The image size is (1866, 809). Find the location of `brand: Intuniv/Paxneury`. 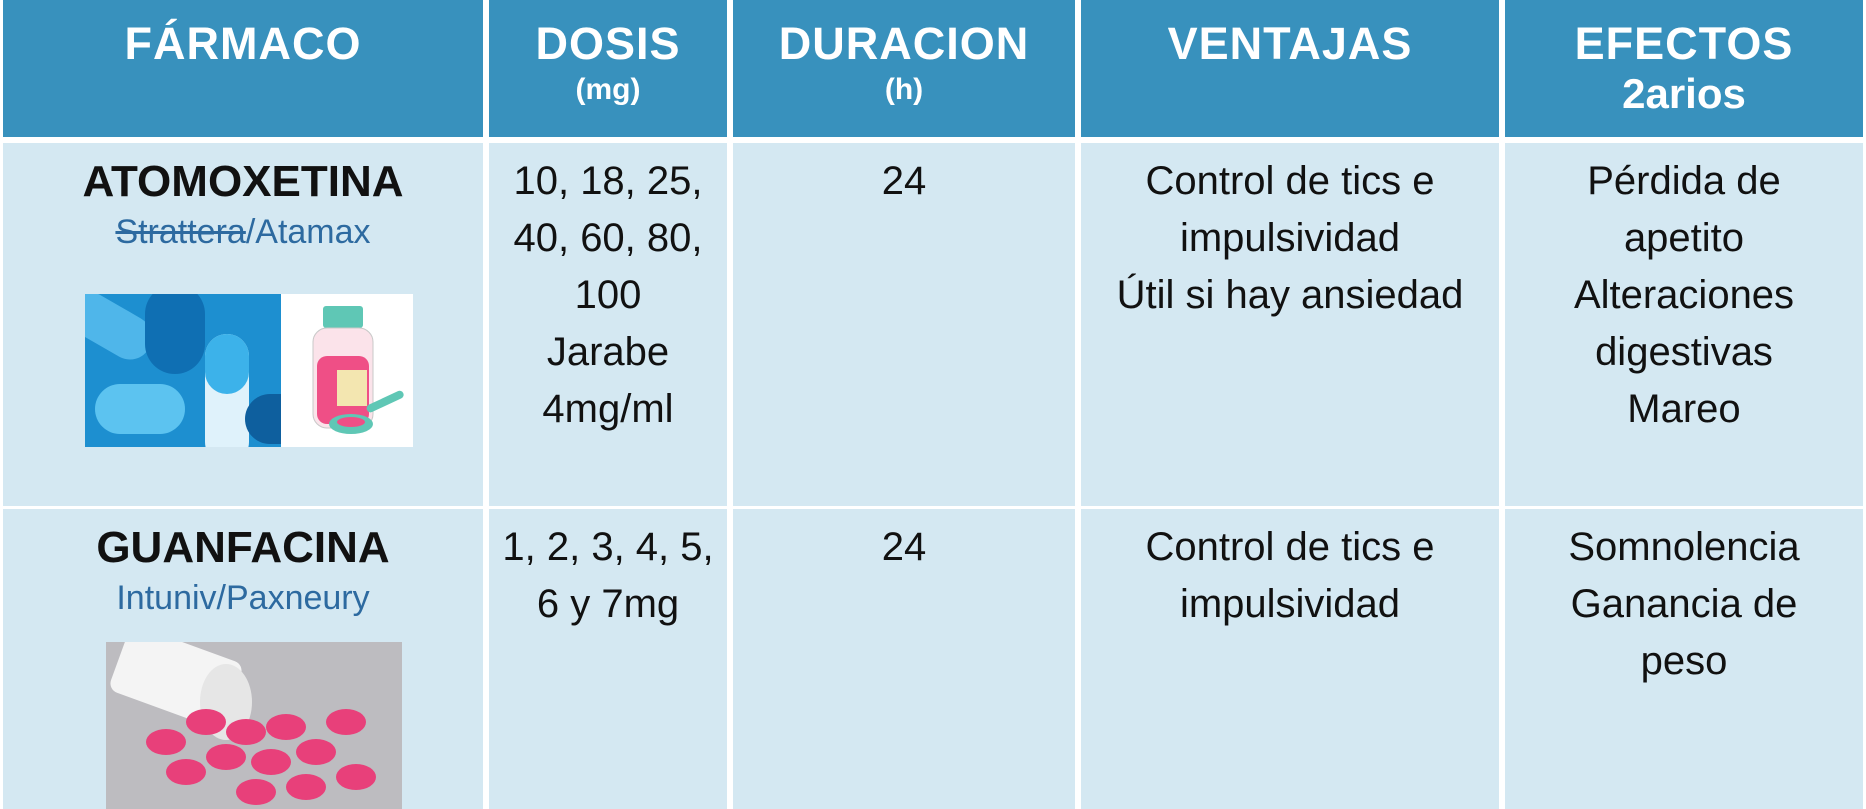

brand: Intuniv/Paxneury is located at coordinates (243, 598).